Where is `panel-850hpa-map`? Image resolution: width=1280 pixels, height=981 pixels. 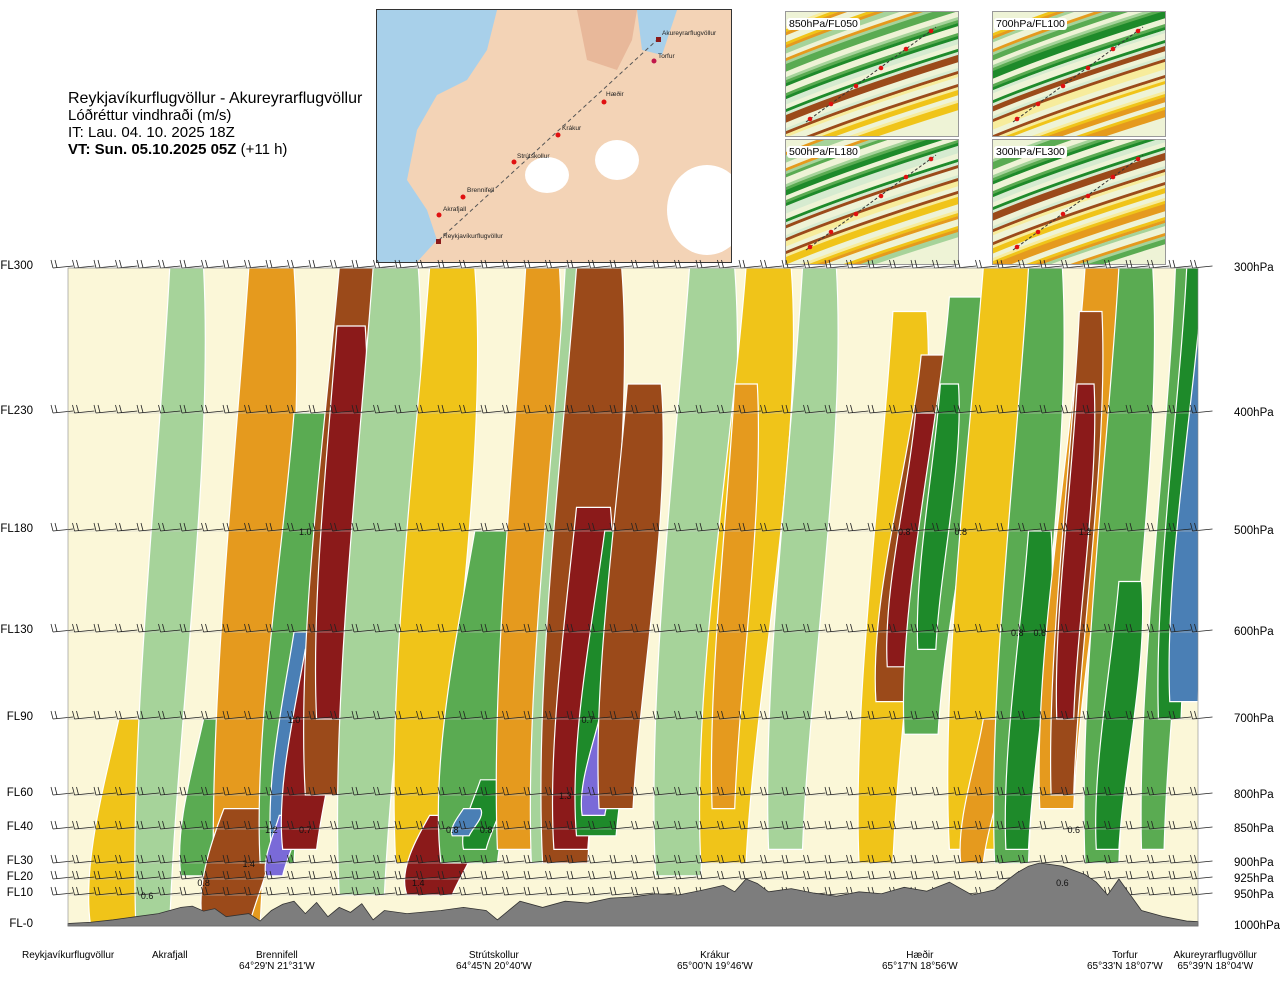 panel-850hpa-map is located at coordinates (872, 74).